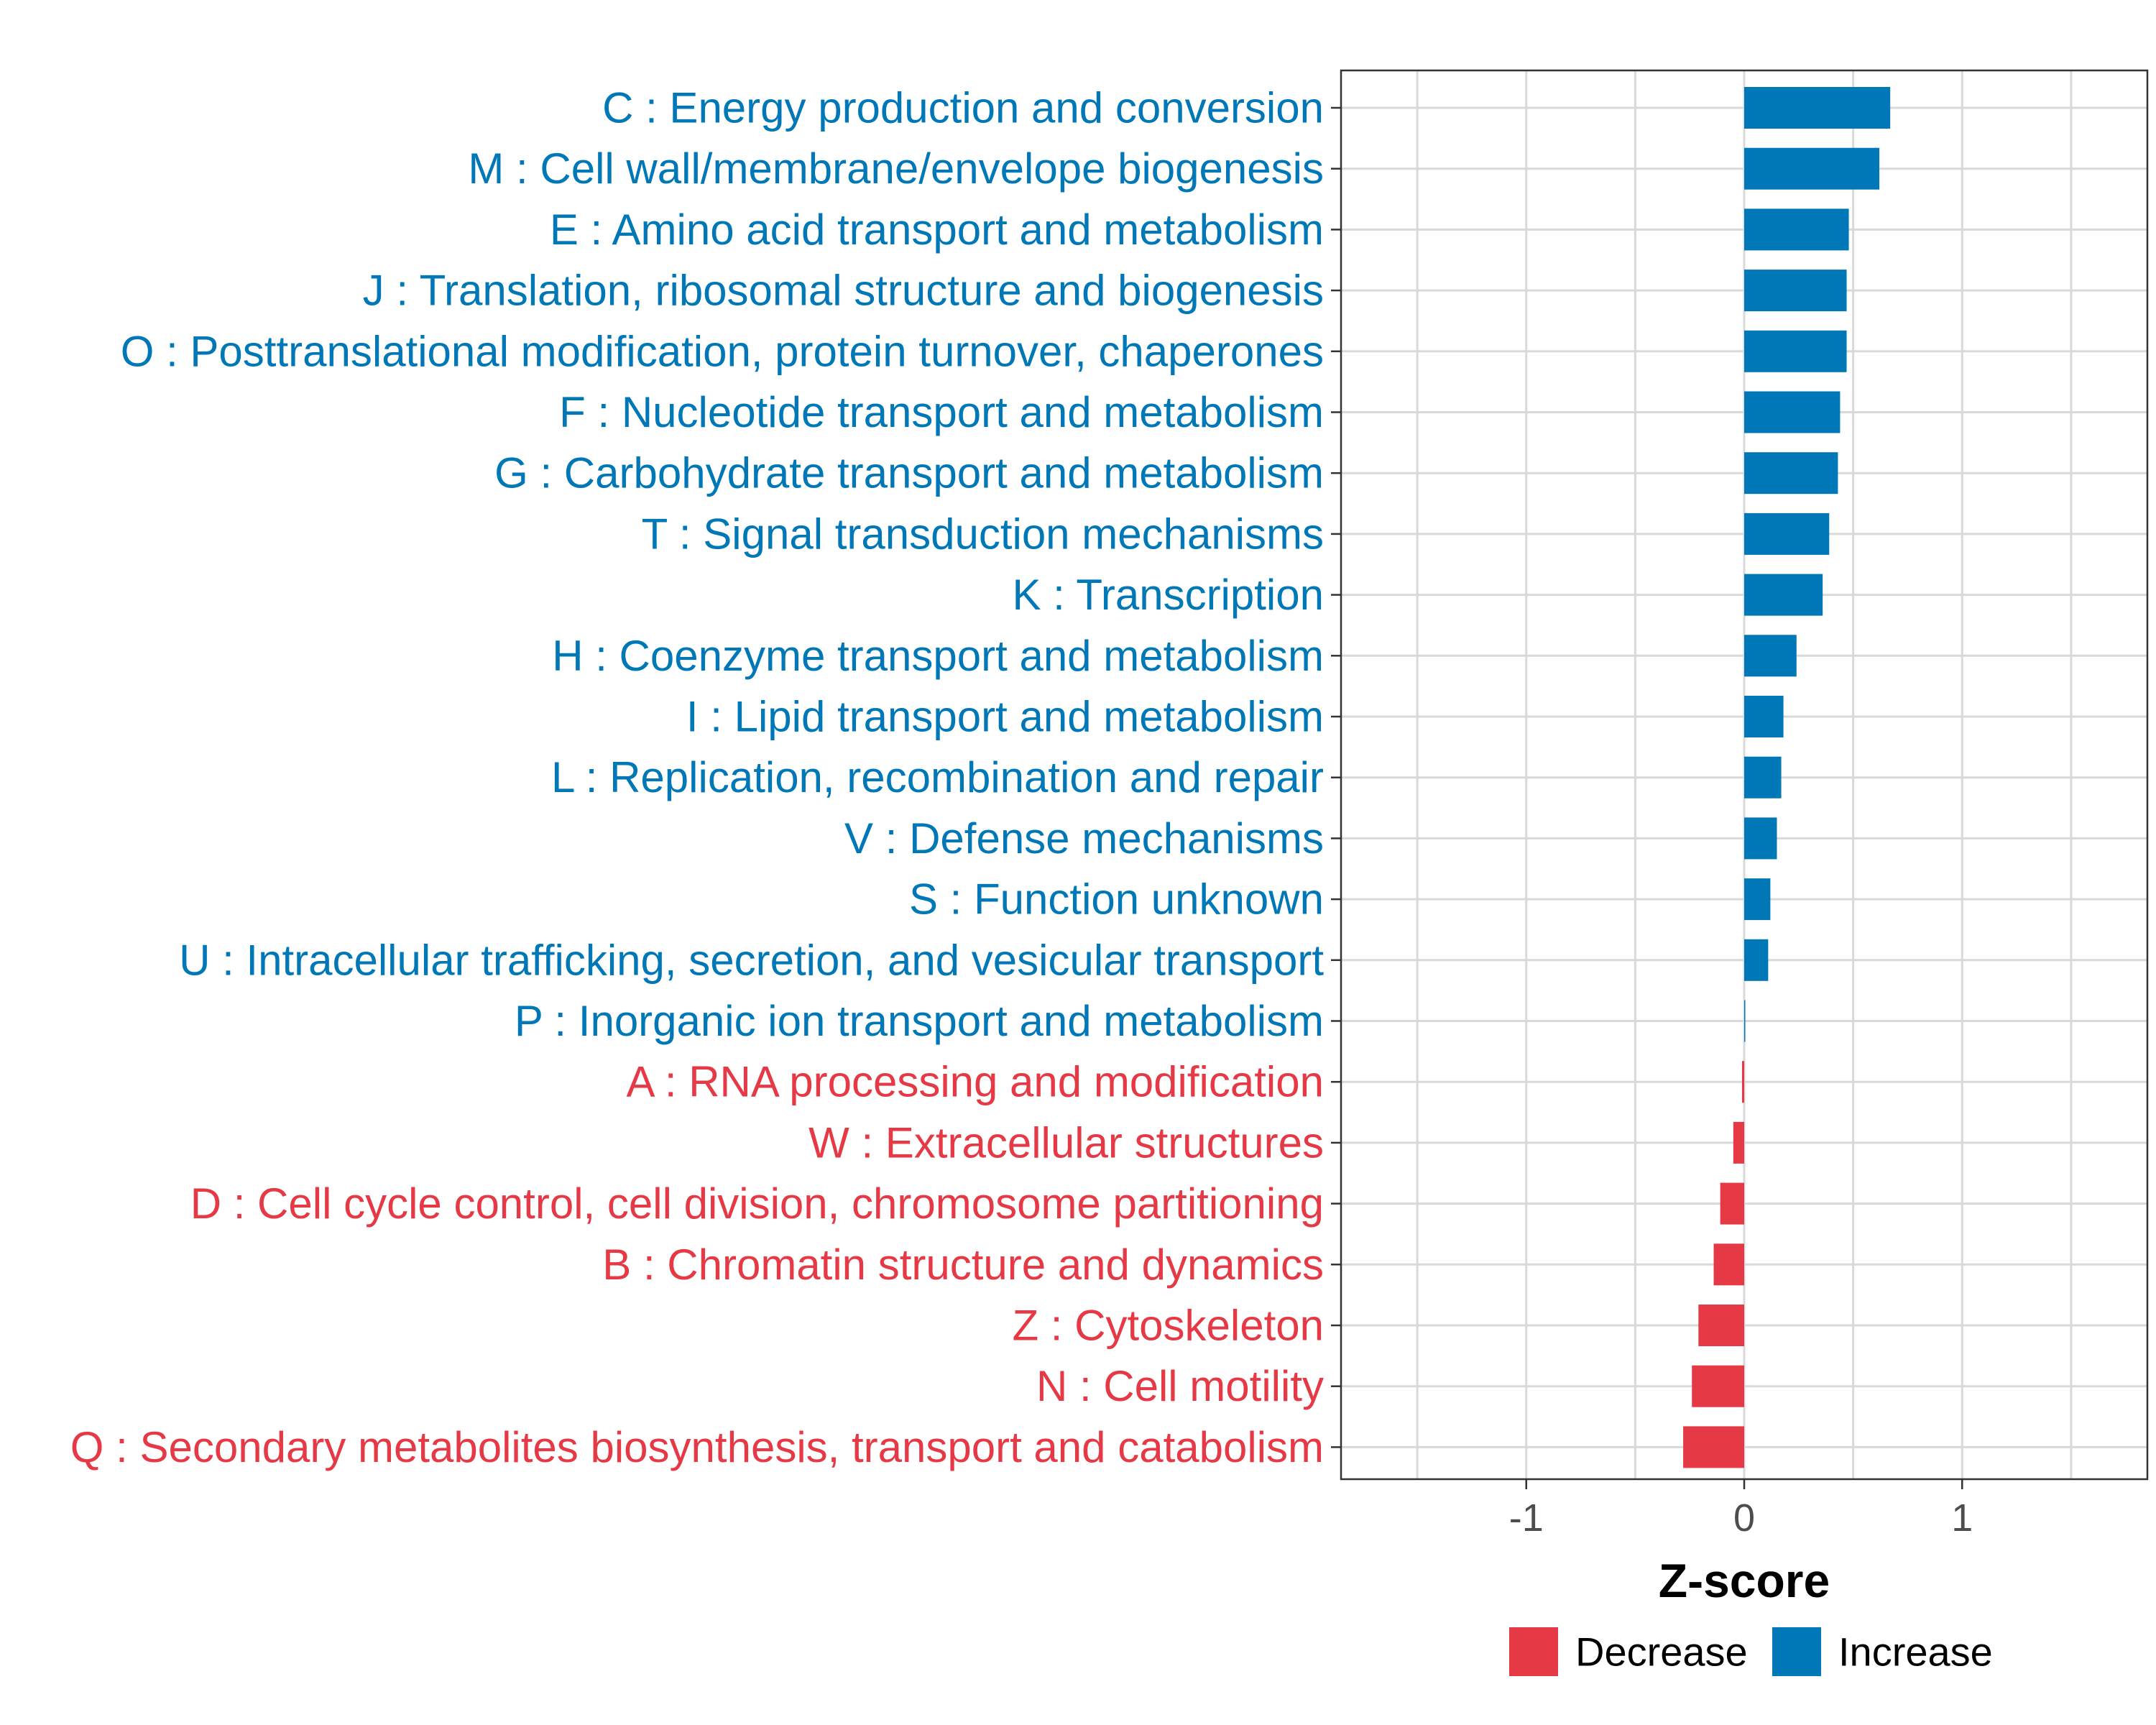 Image resolution: width=2156 pixels, height=1725 pixels. Describe the element at coordinates (1661, 1652) in the screenshot. I see `legend-label: Decrease` at that location.